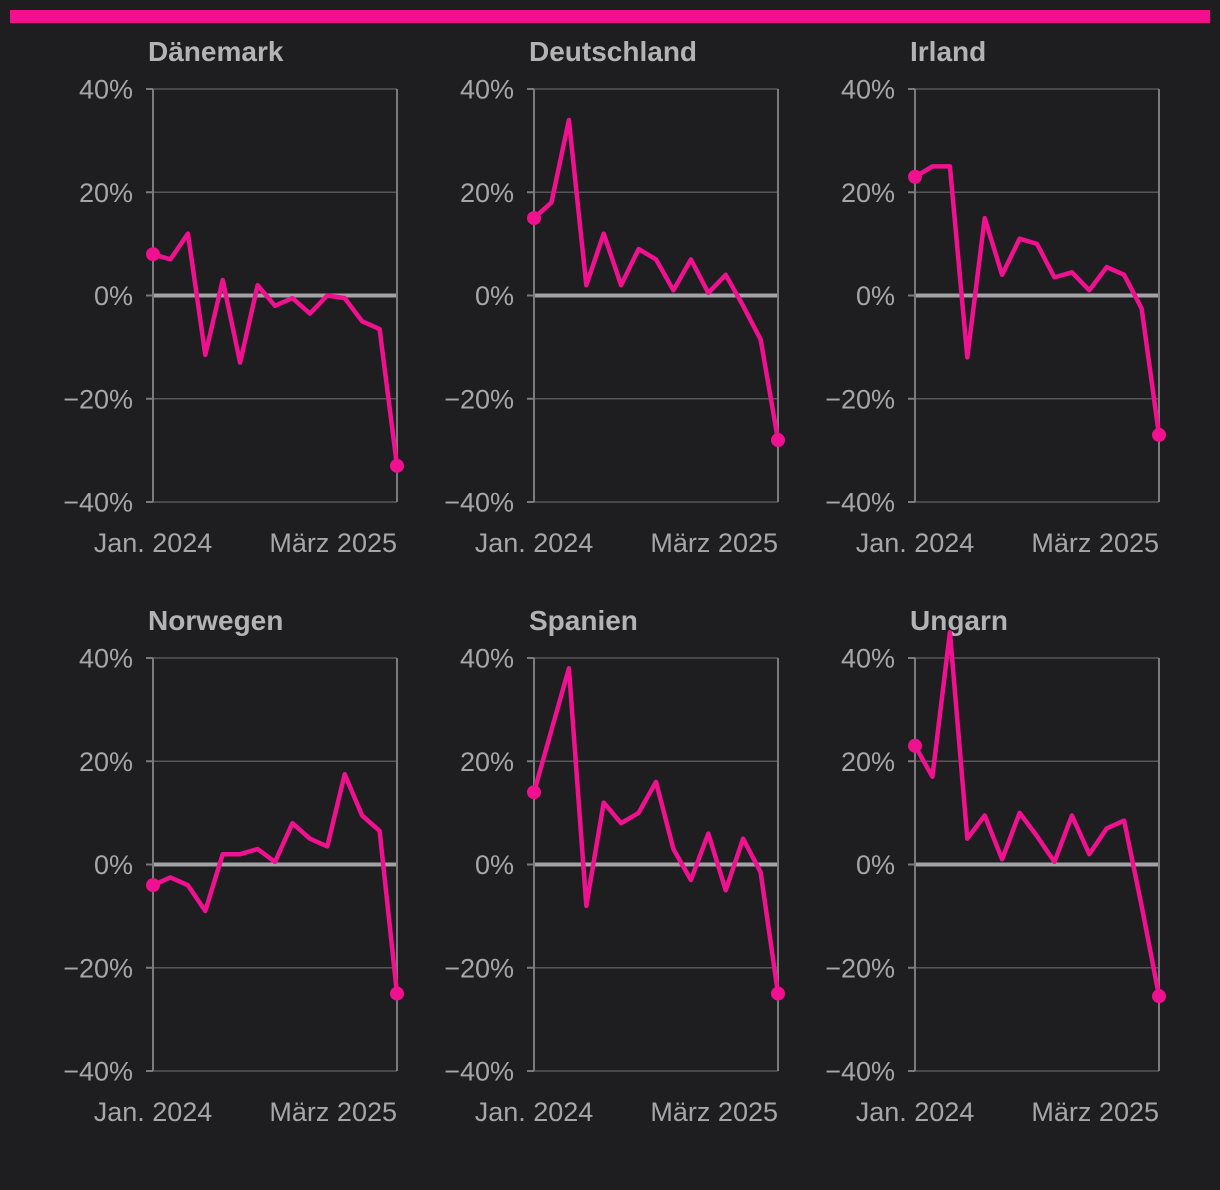 This screenshot has height=1190, width=1220. Describe the element at coordinates (613, 51) in the screenshot. I see `panel-title: Deutschland` at that location.